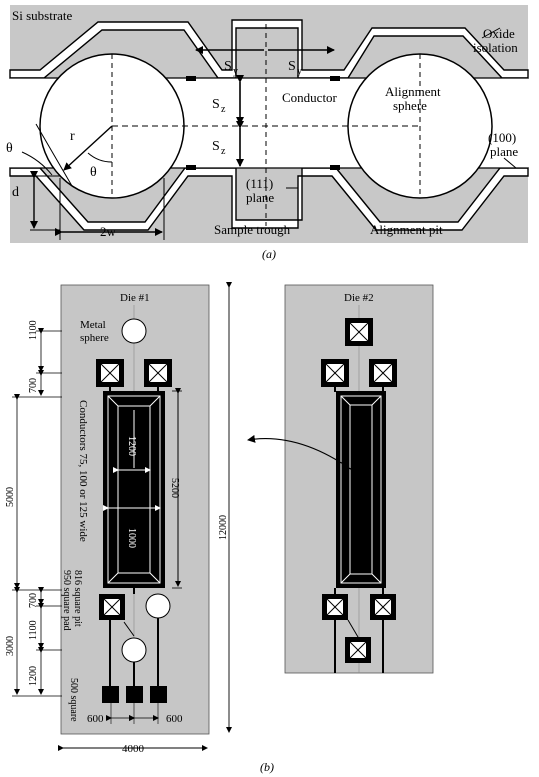 The height and width of the screenshot is (777, 539). Describe the element at coordinates (33, 600) in the screenshot. I see `dim-700-mid: 700` at that location.